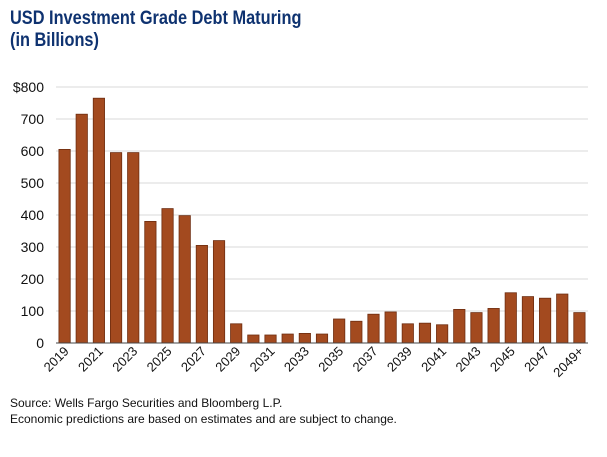  I want to click on bar-2022, so click(116, 248).